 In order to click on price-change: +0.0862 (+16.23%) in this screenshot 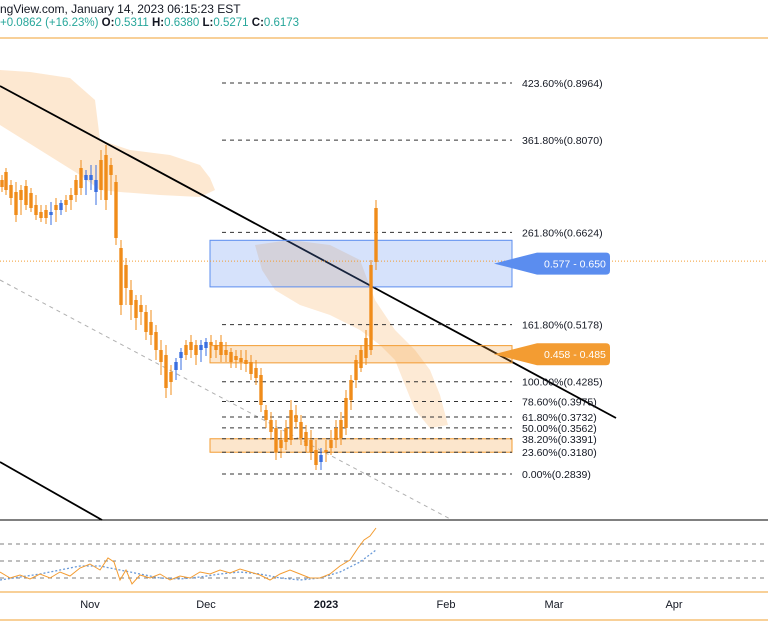, I will do `click(49, 23)`.